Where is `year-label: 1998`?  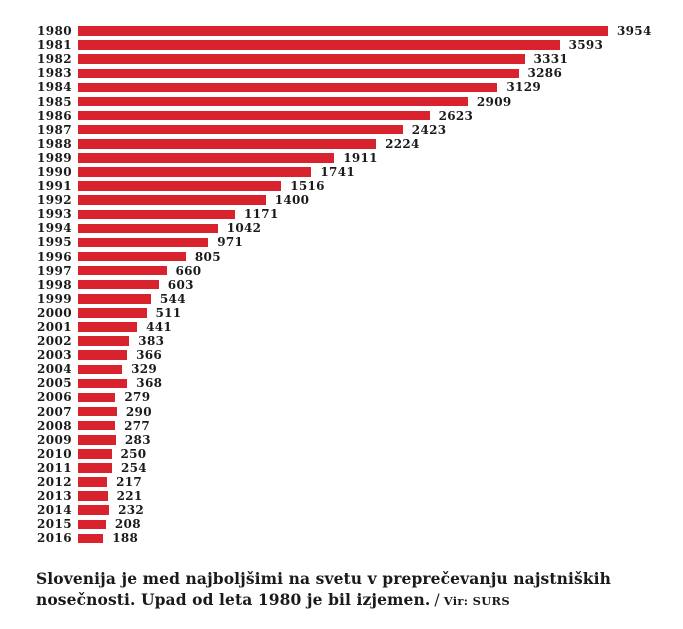
year-label: 1998 is located at coordinates (54, 284).